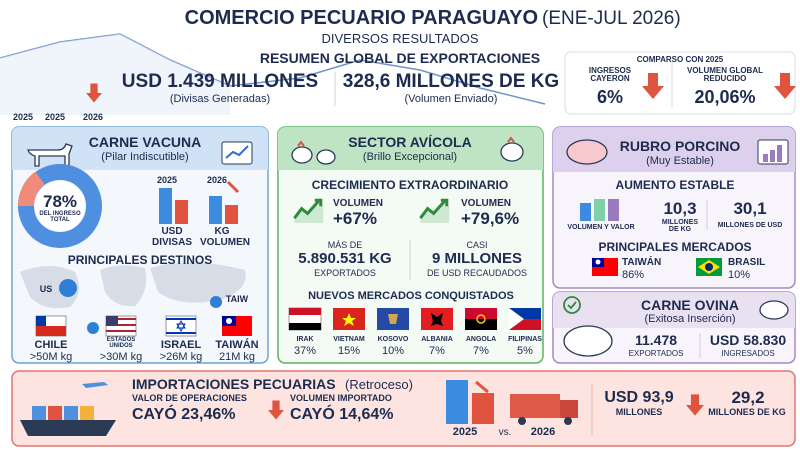 This screenshot has width=800, height=450. What do you see at coordinates (349, 351) in the screenshot?
I see `market-value: 15%` at bounding box center [349, 351].